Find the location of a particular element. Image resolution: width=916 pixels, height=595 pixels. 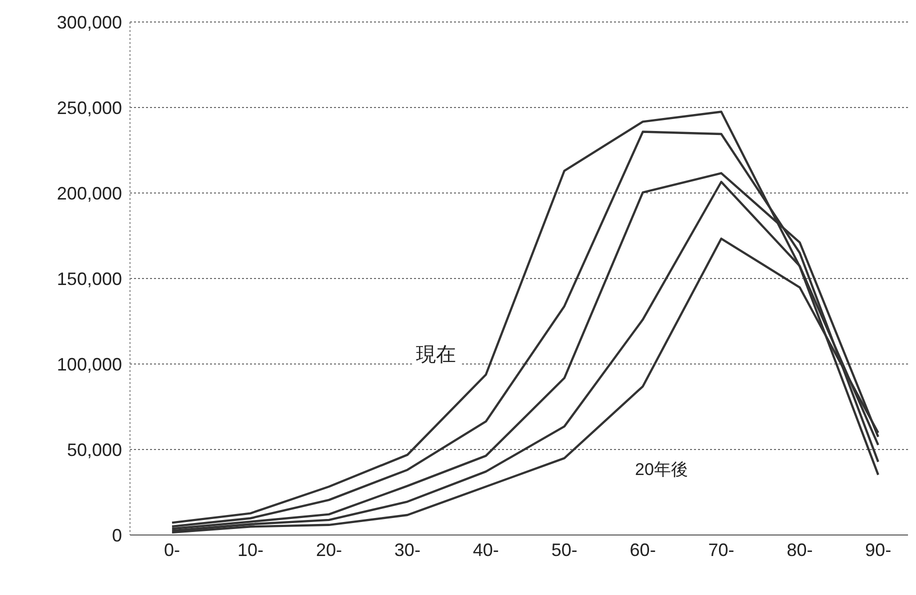

x-tick-label: 10- is located at coordinates (251, 550).